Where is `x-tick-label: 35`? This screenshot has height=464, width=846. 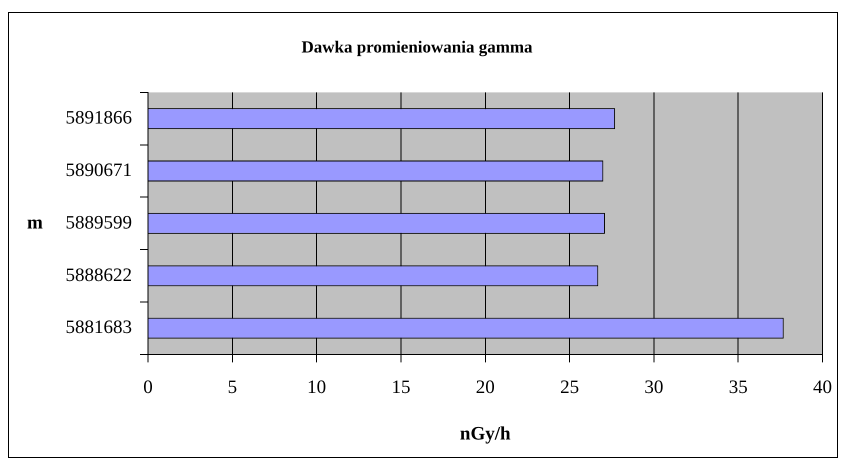 x-tick-label: 35 is located at coordinates (738, 387).